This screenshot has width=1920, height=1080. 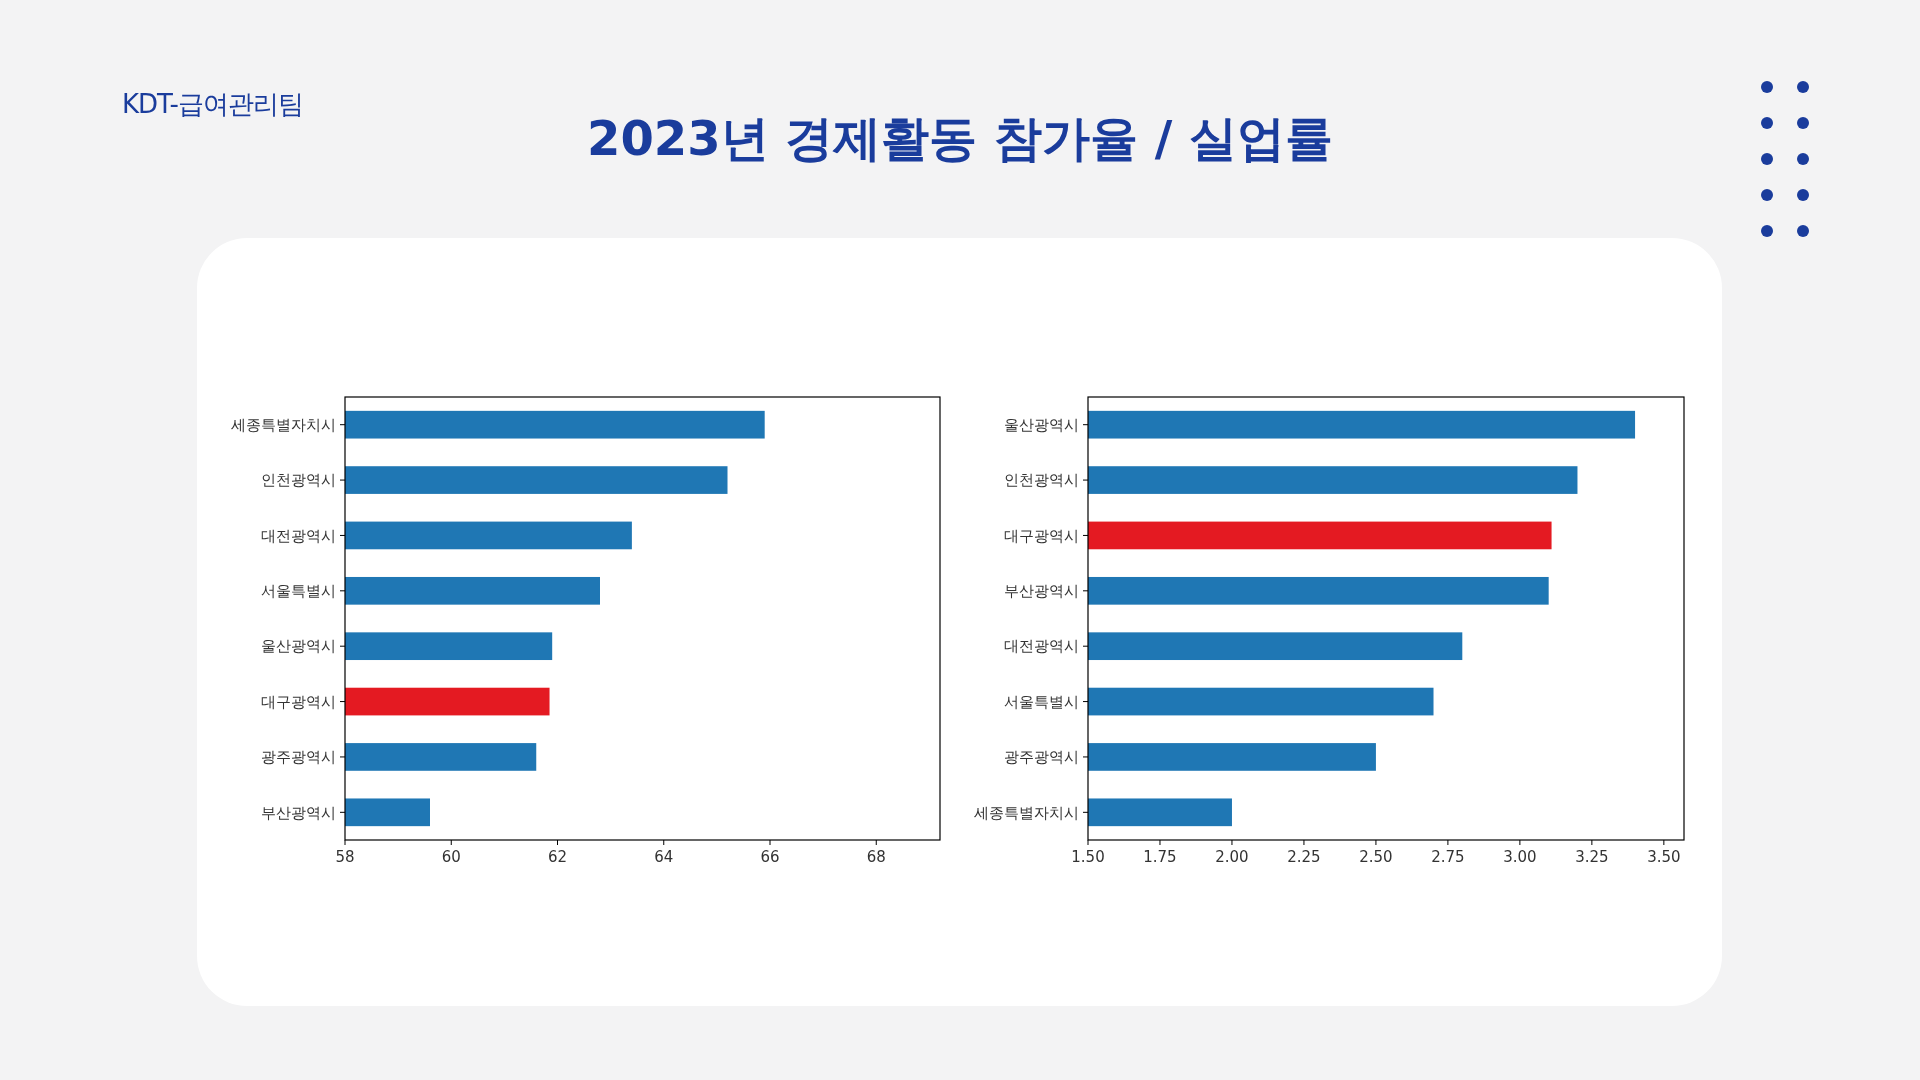 What do you see at coordinates (1376, 857) in the screenshot?
I see `x-tick-label: 2.50` at bounding box center [1376, 857].